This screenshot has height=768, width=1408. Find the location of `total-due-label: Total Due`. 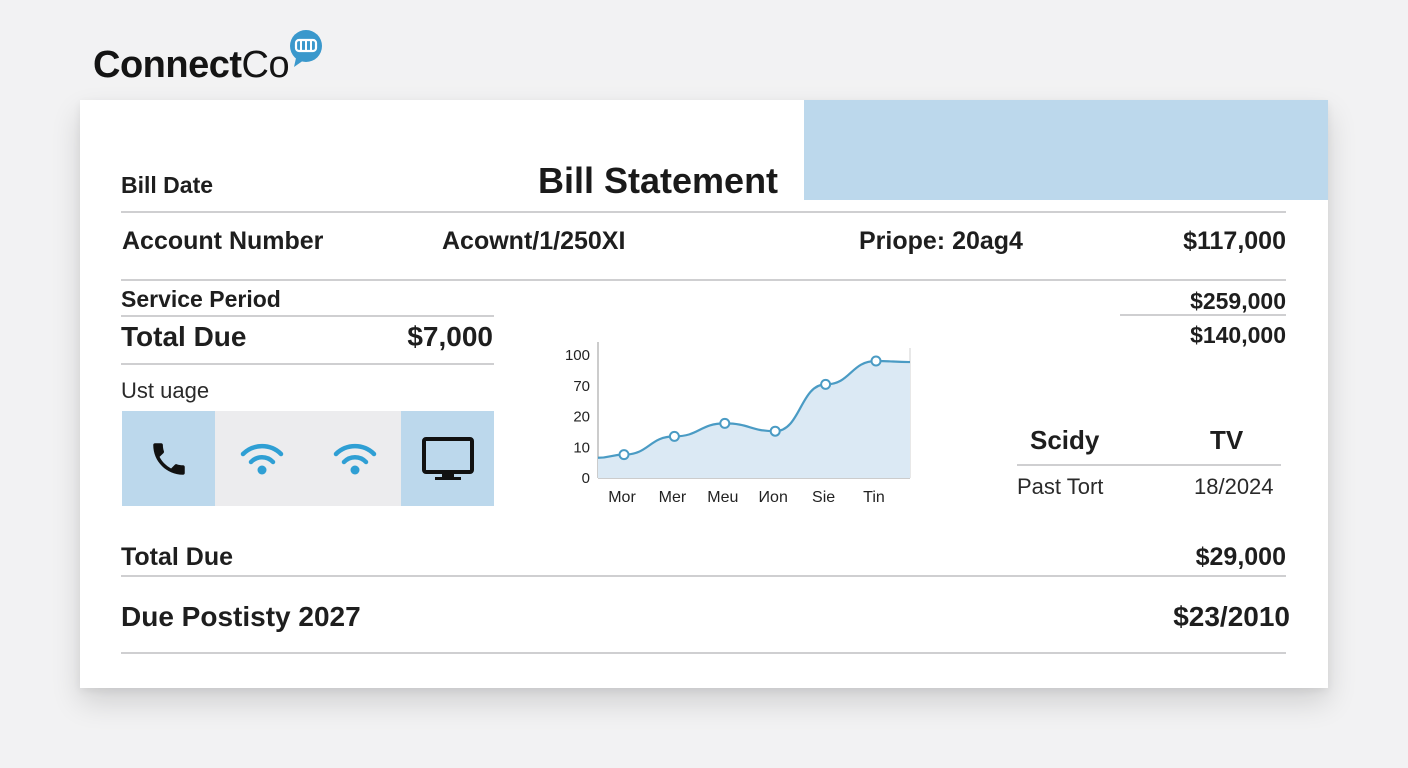

total-due-label: Total Due is located at coordinates (184, 336).